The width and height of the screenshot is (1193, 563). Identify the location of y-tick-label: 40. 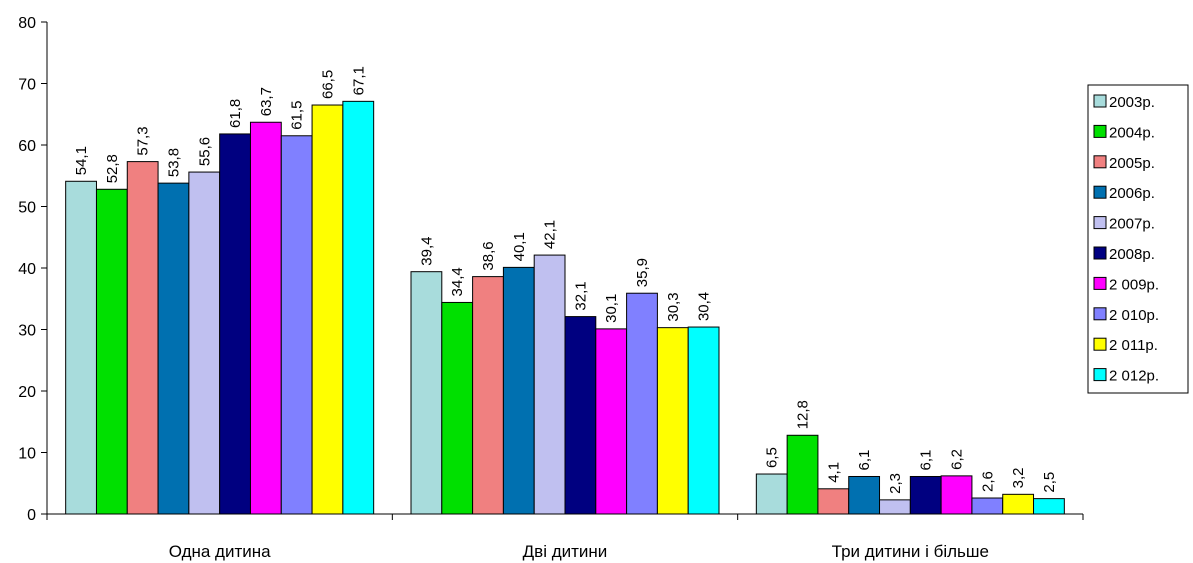
(27, 269).